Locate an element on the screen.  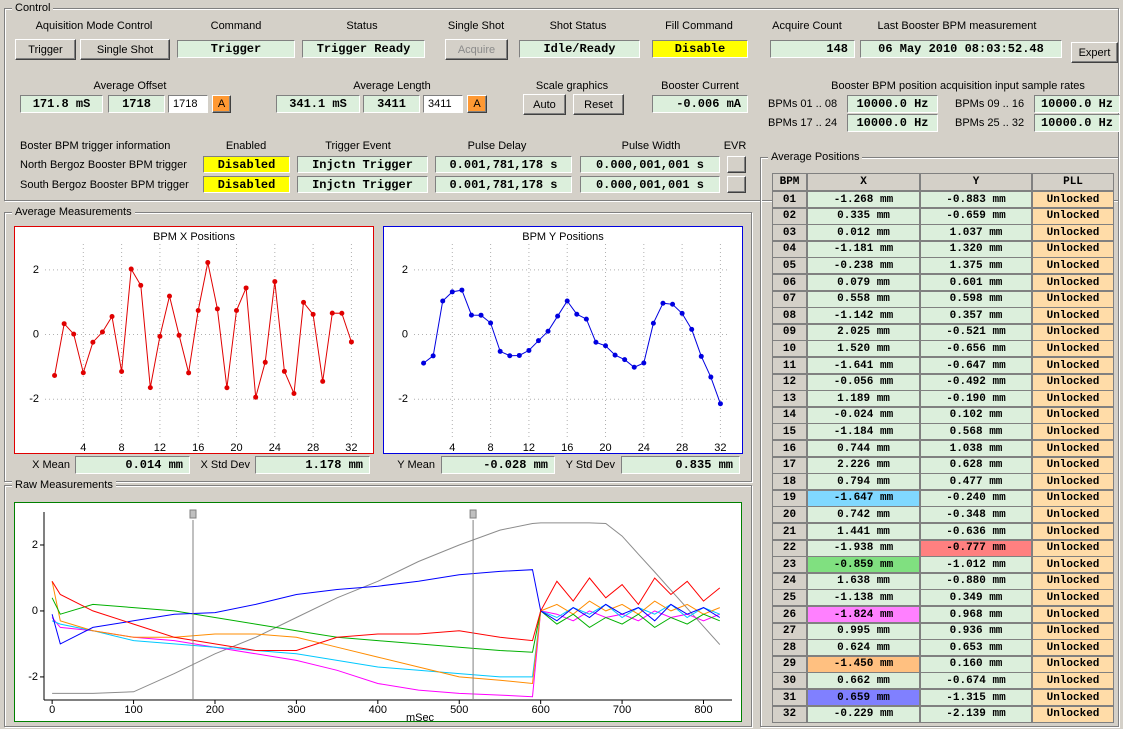
table-cell: 0.744 mm is located at coordinates (863, 448).